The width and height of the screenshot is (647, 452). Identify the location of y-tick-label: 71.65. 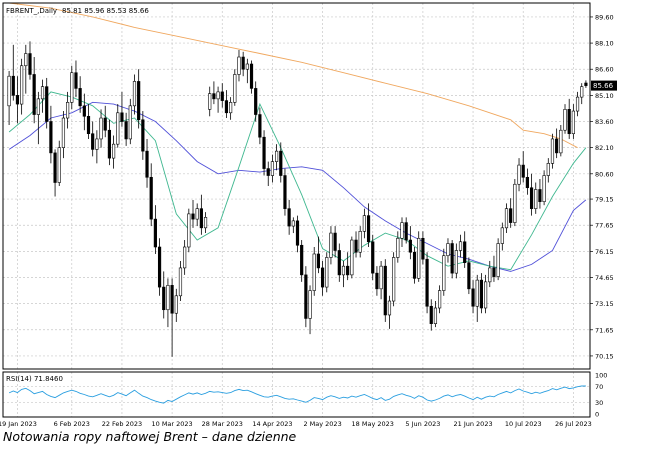
(604, 330).